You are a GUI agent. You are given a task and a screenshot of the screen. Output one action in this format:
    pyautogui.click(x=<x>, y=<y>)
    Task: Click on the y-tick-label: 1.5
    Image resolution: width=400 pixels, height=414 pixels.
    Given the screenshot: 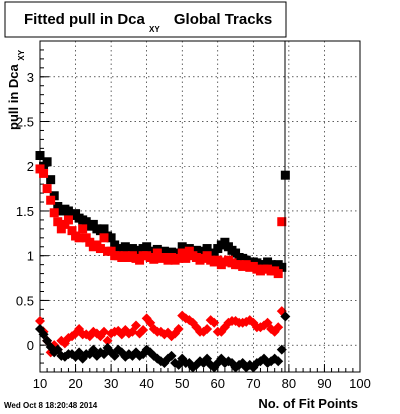 What is the action you would take?
    pyautogui.click(x=25, y=211)
    